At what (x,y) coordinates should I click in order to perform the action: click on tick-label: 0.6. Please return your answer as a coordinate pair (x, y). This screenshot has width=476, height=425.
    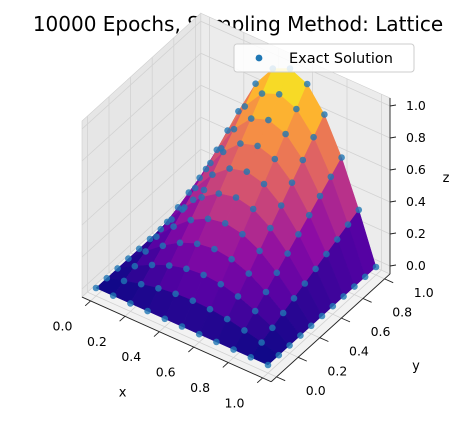
    Looking at the image, I should click on (381, 331).